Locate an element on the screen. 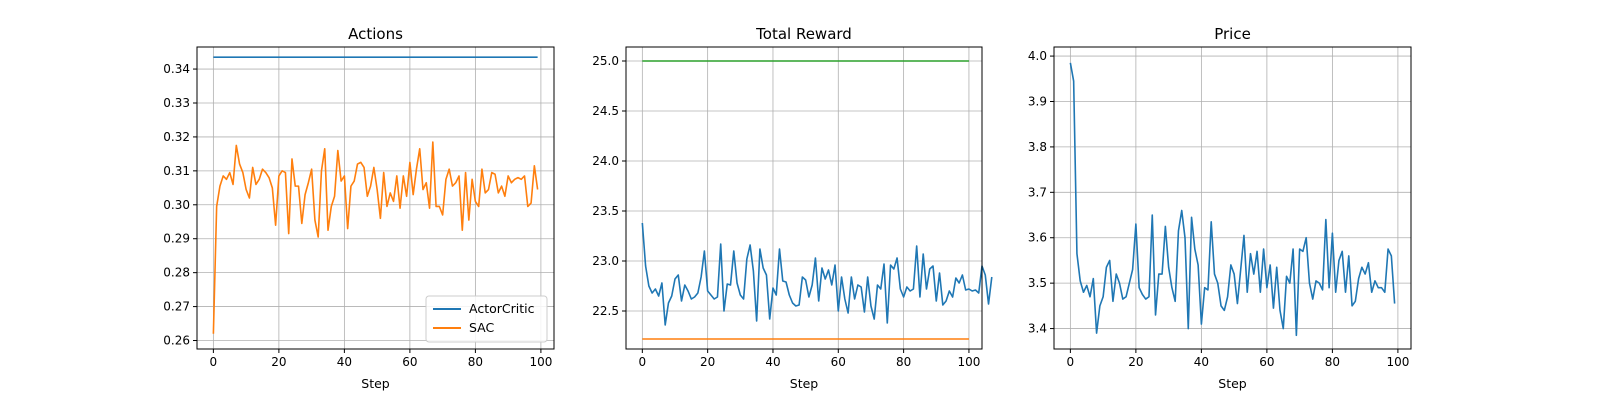 This screenshot has height=400, width=1600. y-tick-label: 3.4 is located at coordinates (1037, 329).